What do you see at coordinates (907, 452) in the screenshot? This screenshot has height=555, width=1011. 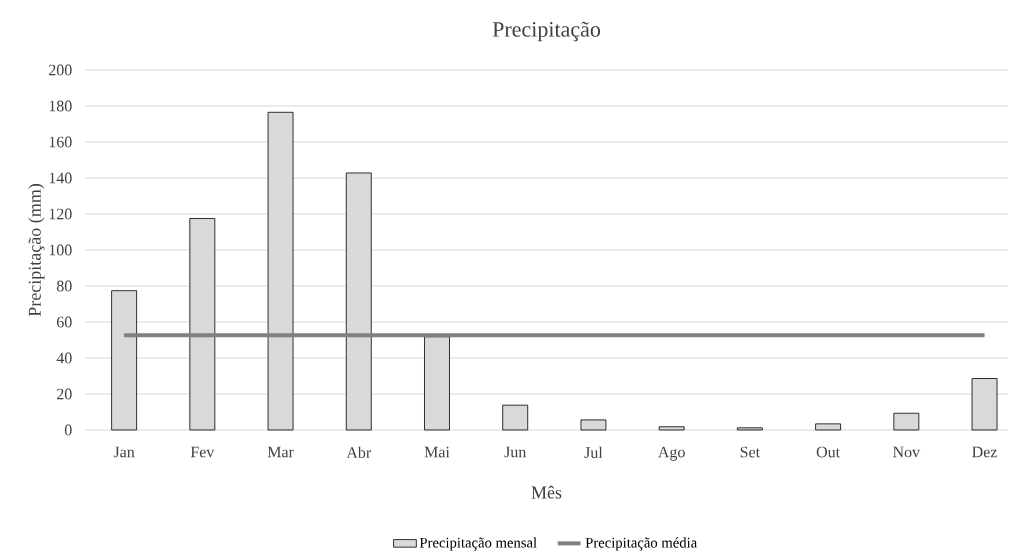 I see `x-tick-label: Nov` at bounding box center [907, 452].